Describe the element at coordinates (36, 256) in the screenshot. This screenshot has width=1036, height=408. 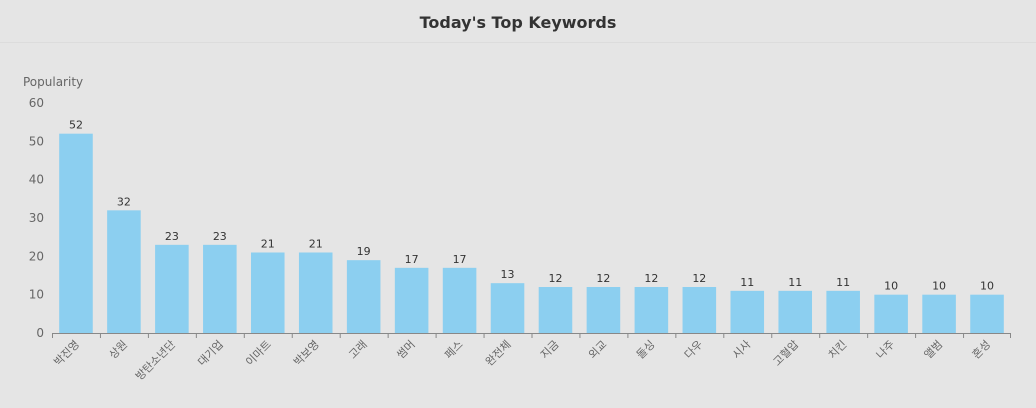
I see `y-tick-label: 20` at that location.